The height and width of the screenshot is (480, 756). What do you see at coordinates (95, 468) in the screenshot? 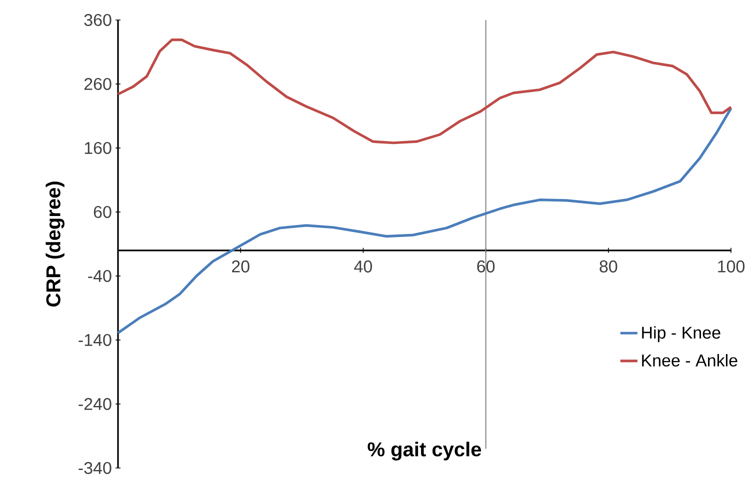
I see `y-tick-label: -340` at bounding box center [95, 468].